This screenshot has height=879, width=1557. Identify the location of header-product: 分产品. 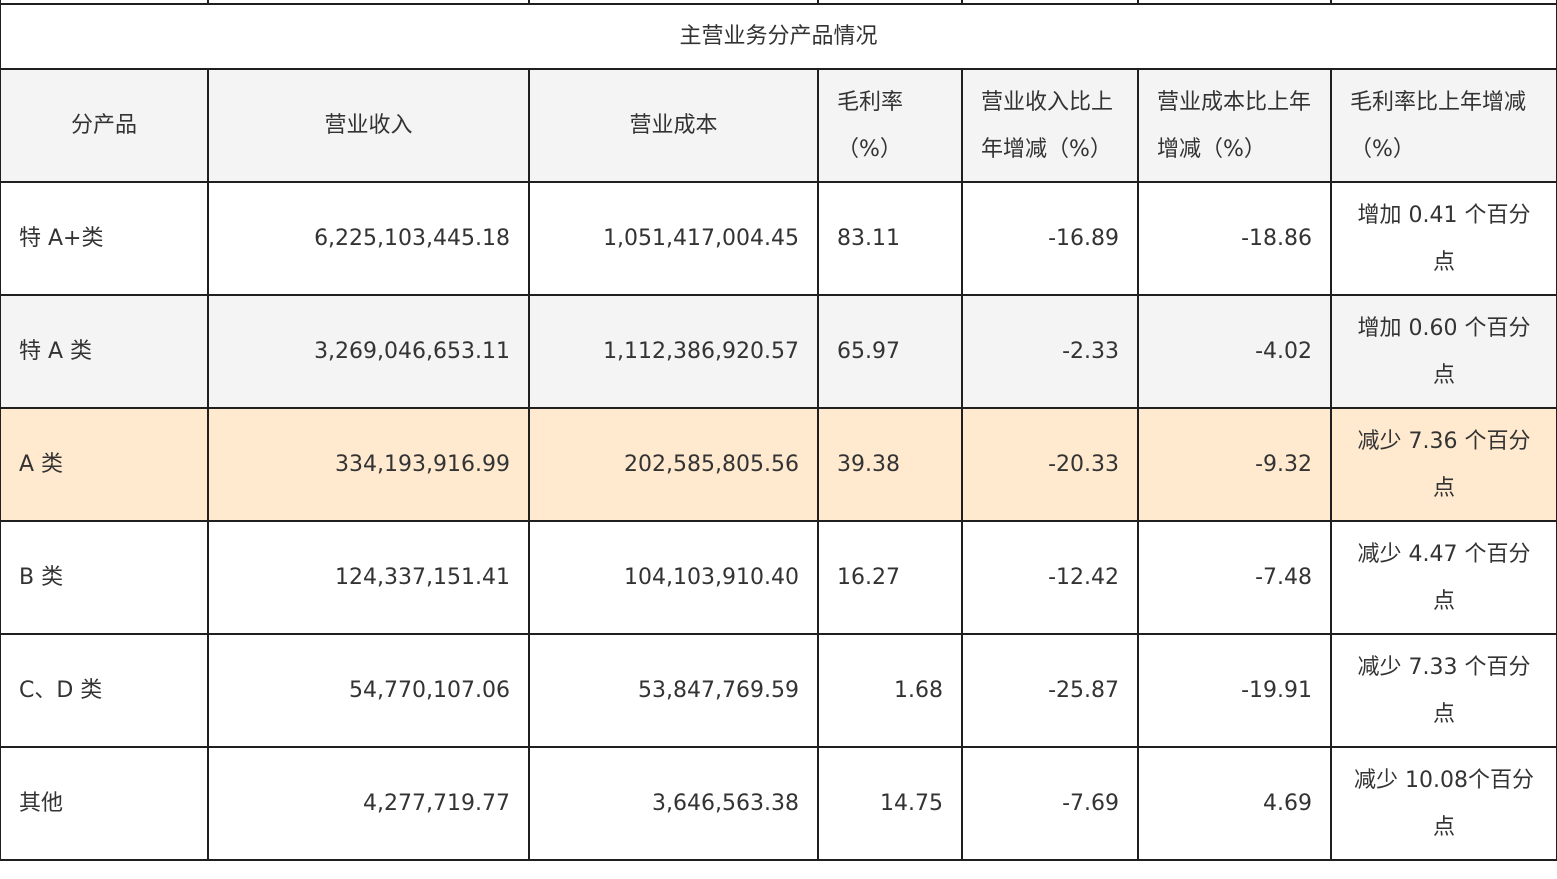
(104, 125).